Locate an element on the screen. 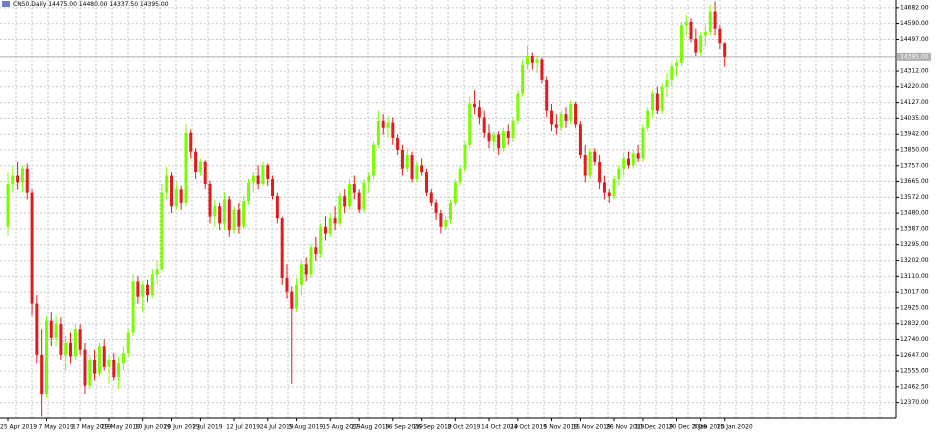 This screenshot has height=433, width=939. y-tick-label: 13017.00 is located at coordinates (914, 292).